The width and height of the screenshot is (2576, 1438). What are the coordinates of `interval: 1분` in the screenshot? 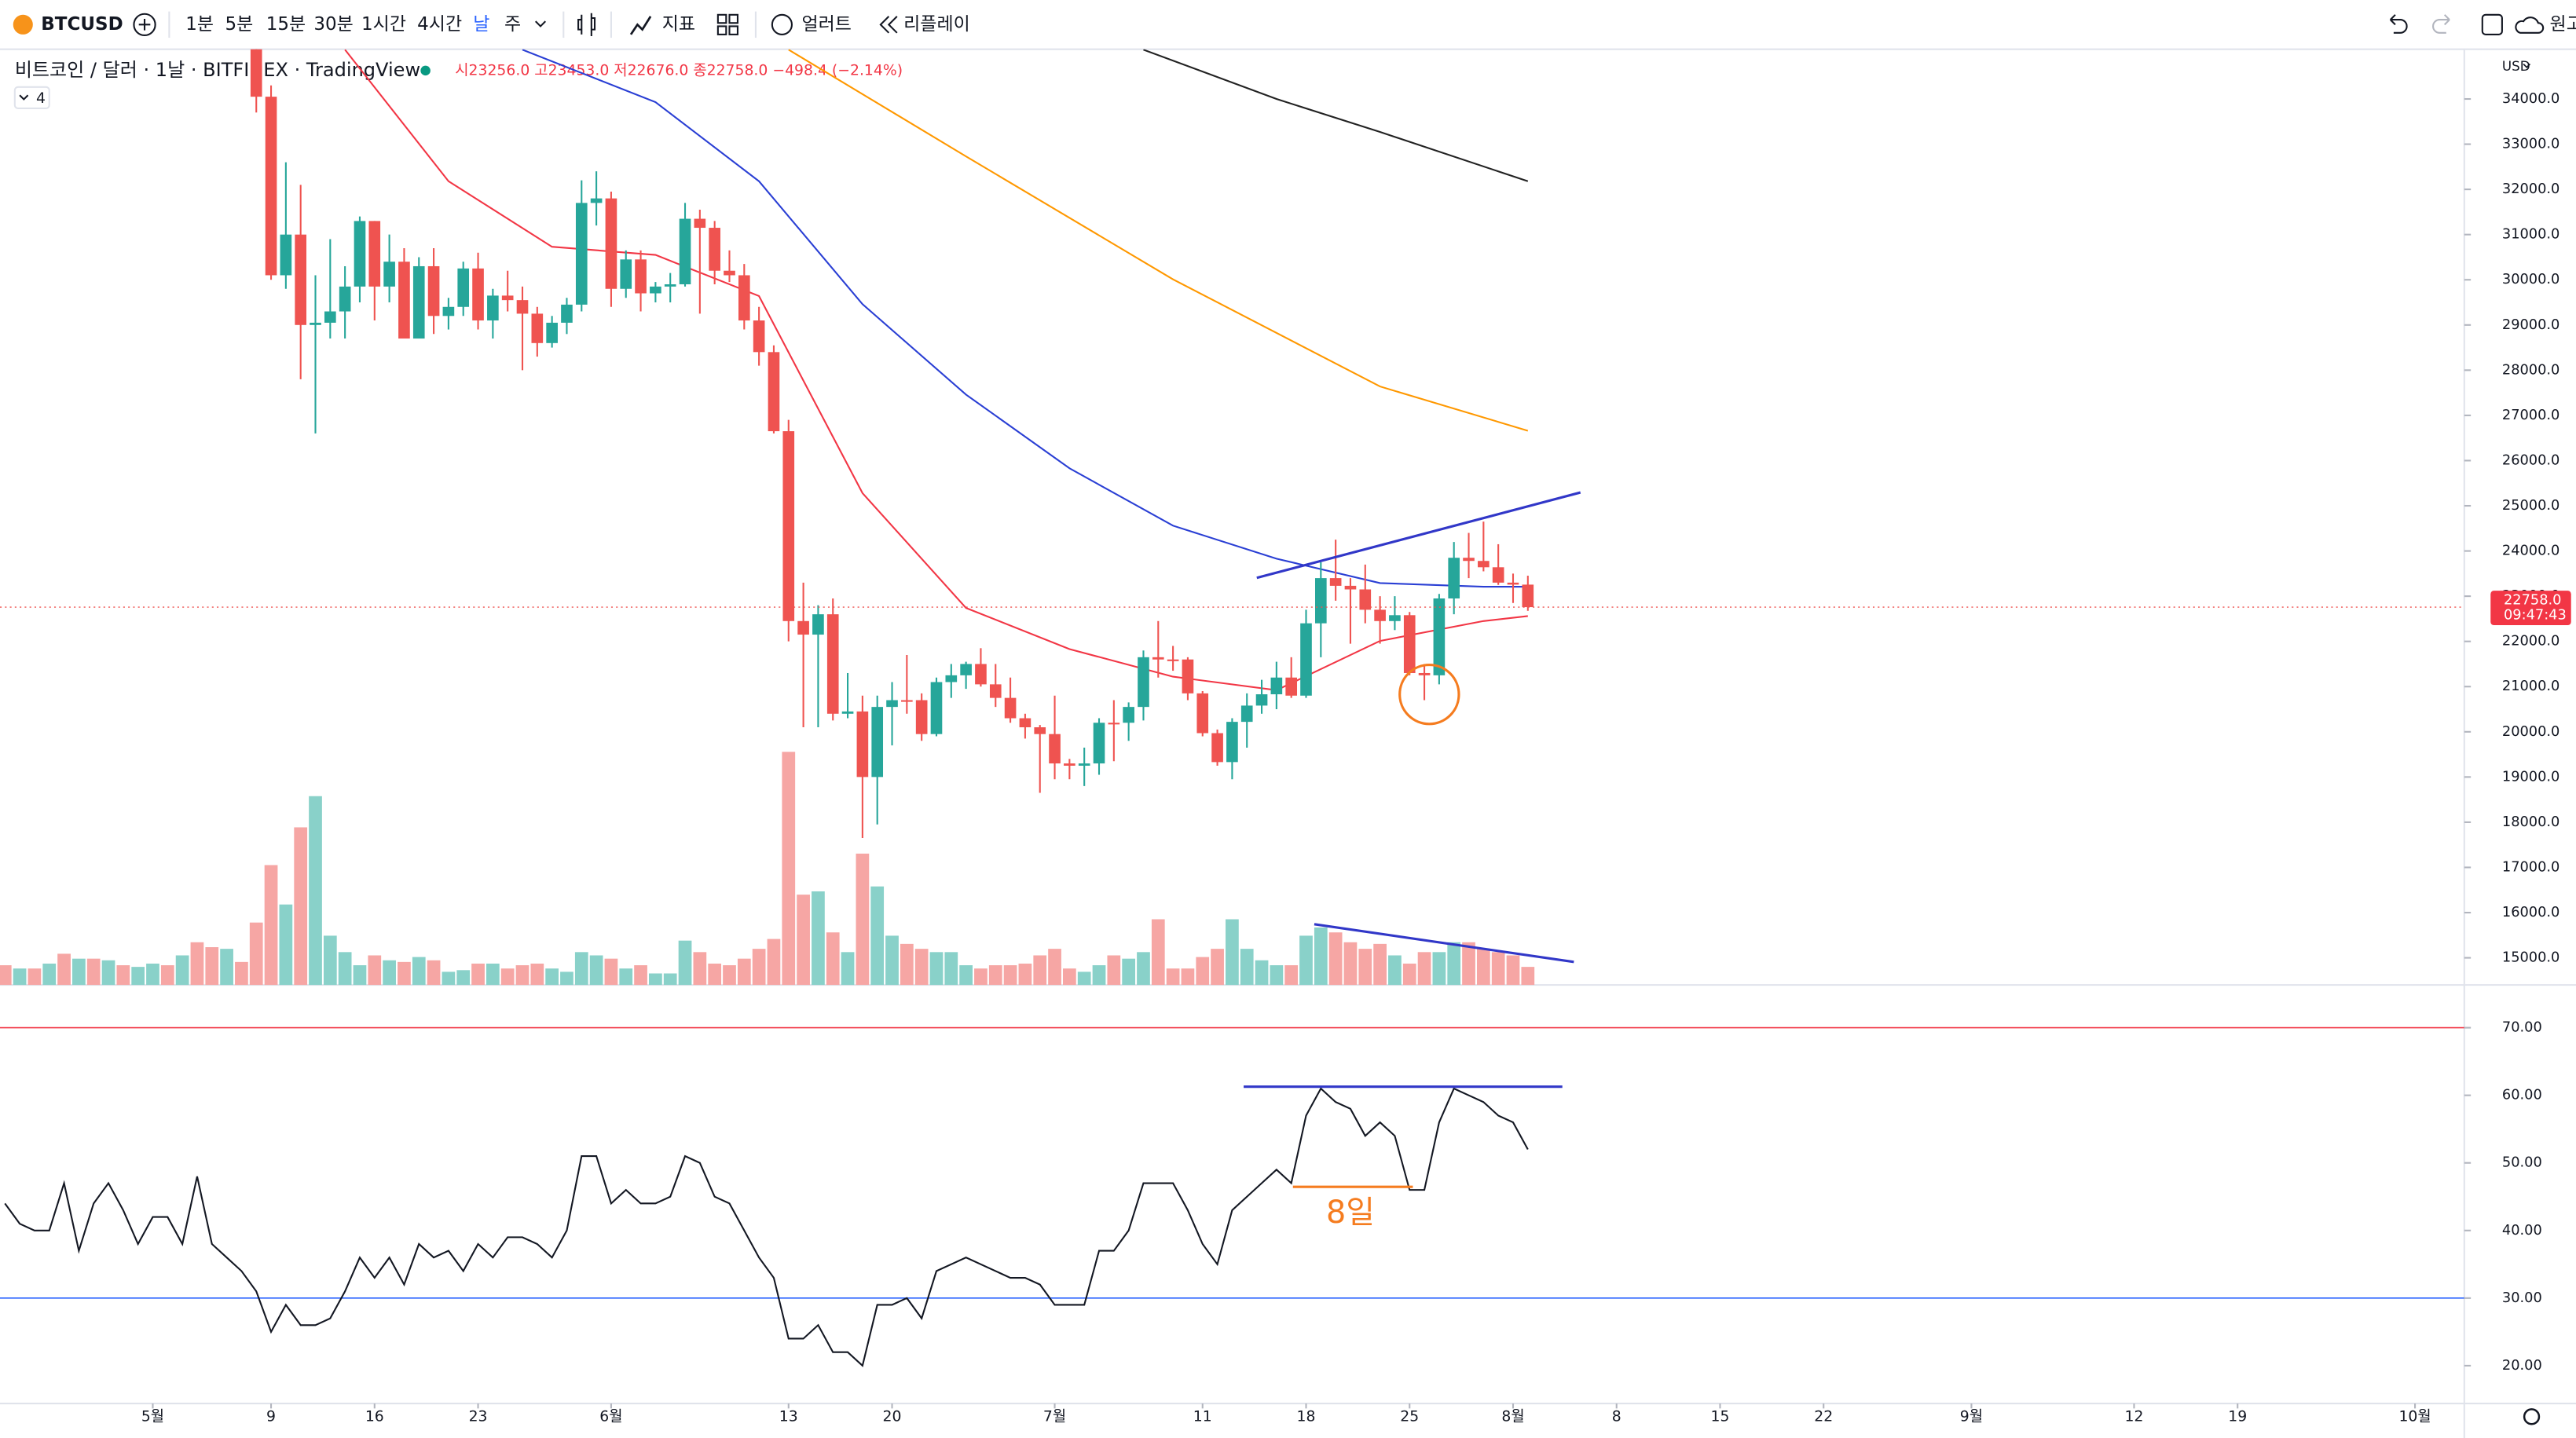 It's located at (199, 24).